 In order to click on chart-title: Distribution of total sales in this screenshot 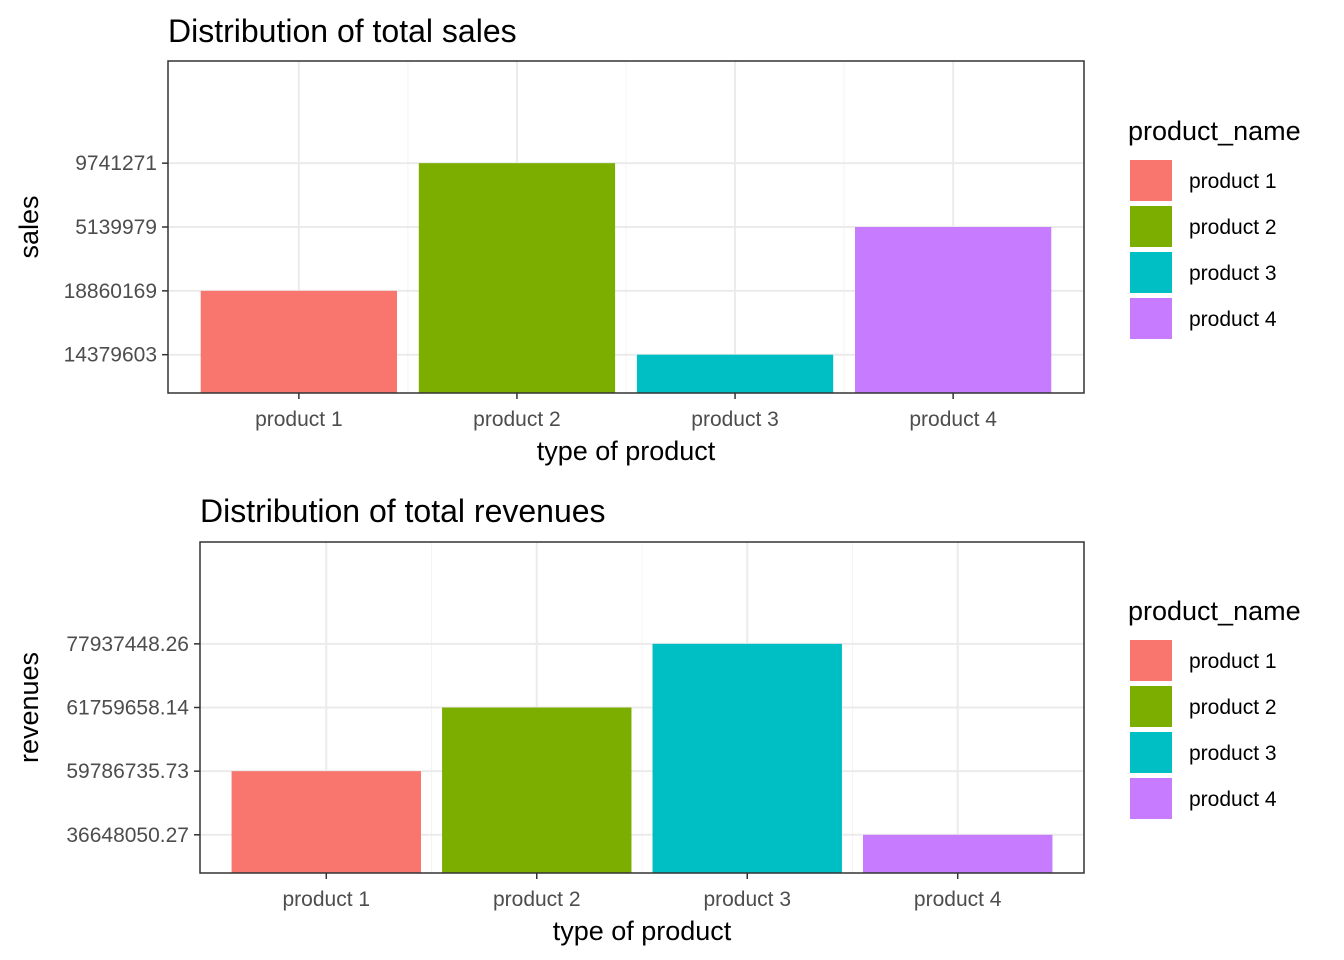, I will do `click(342, 31)`.